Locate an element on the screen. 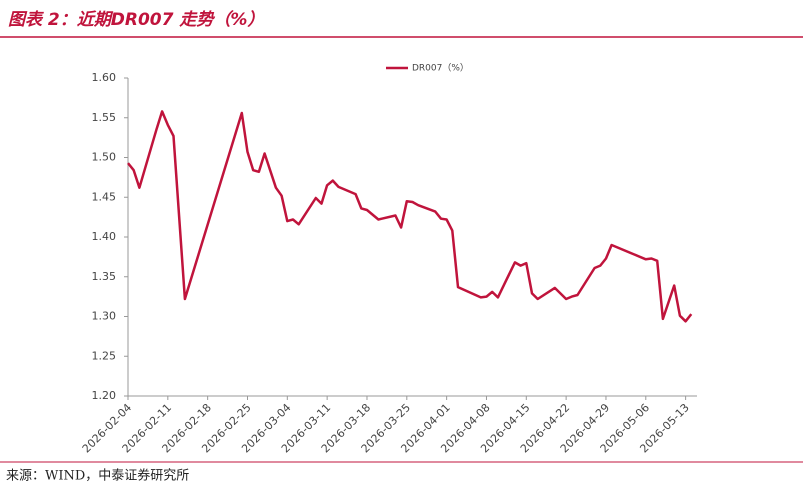 The width and height of the screenshot is (803, 492). source-note: 来源：WIND，中泰证券研究所 is located at coordinates (97, 476).